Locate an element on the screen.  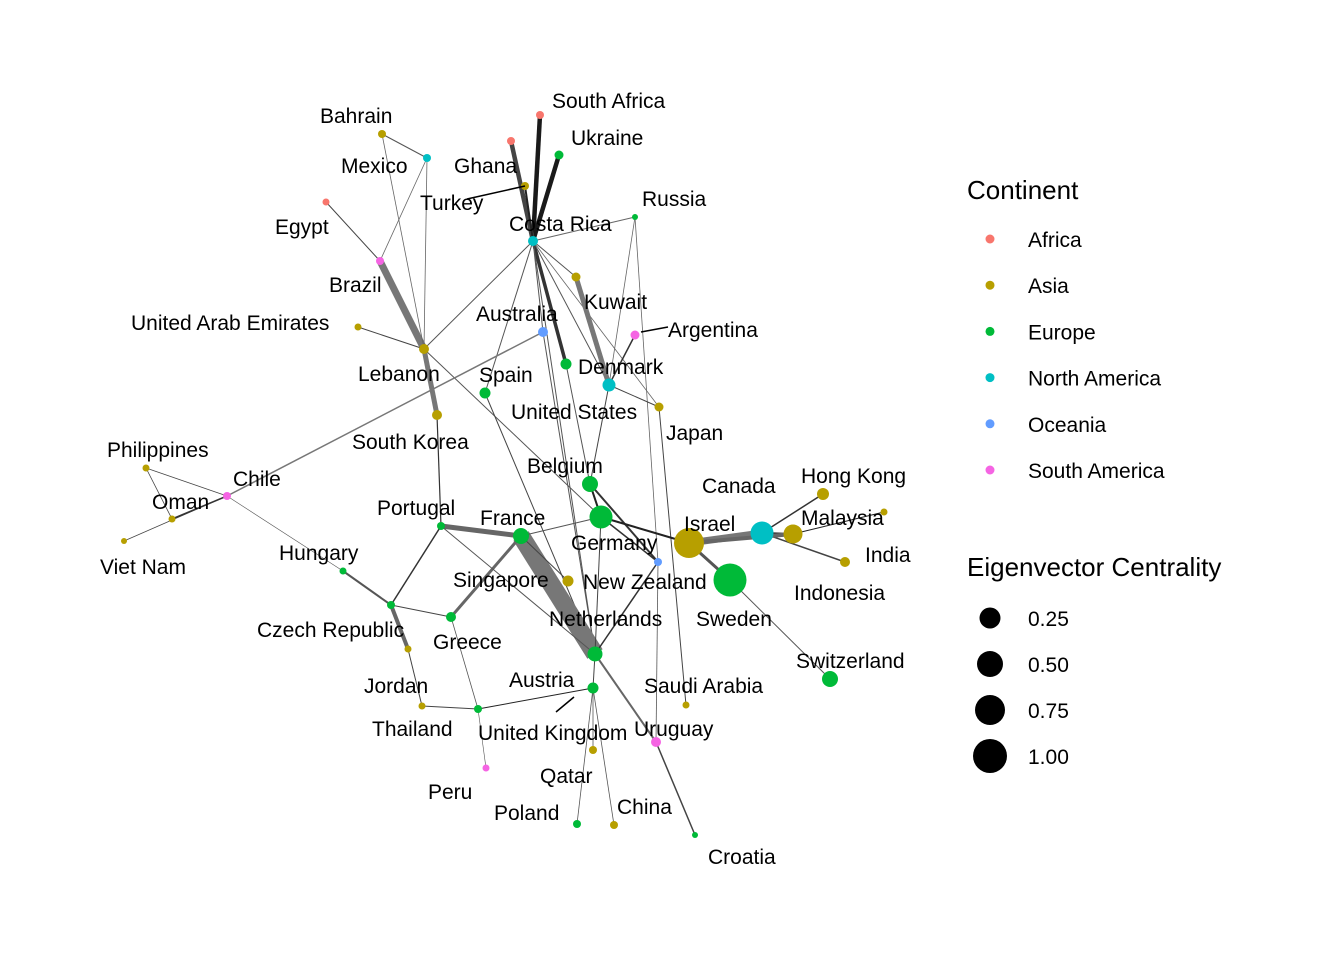
edge-sweden-switzerland is located at coordinates (780, 629).